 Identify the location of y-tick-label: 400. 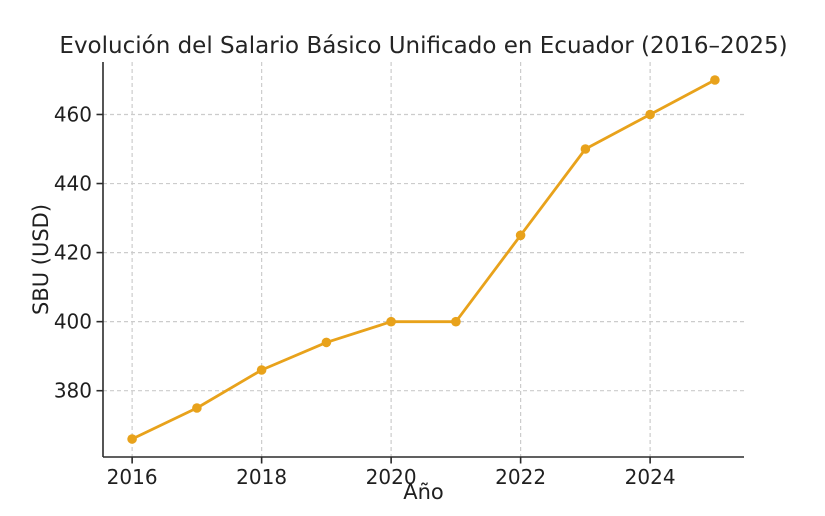
(73, 322).